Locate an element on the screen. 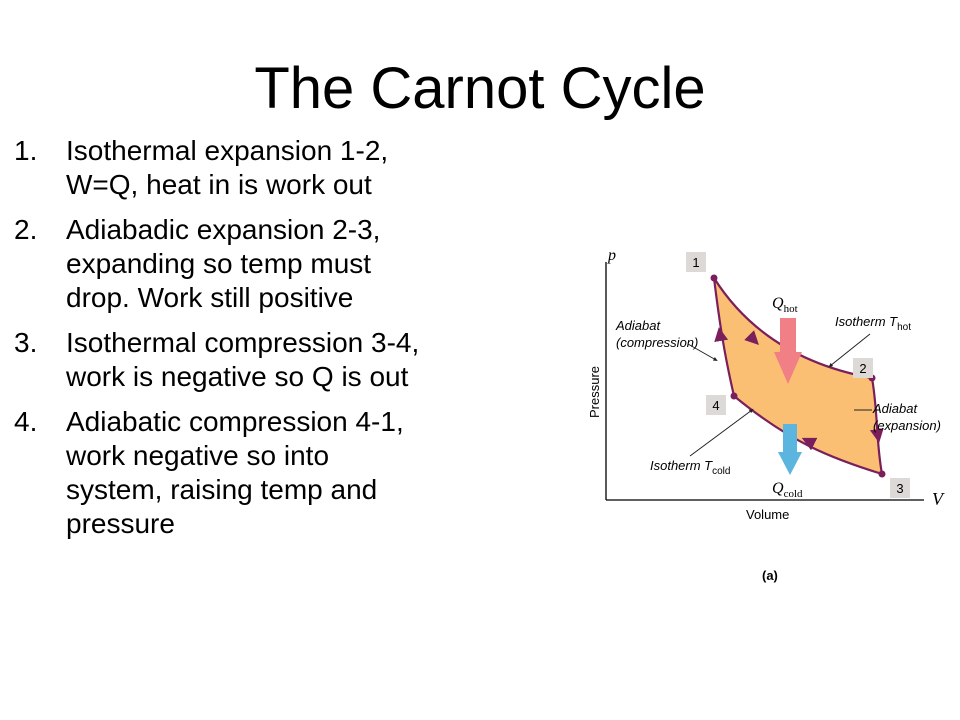 Image resolution: width=960 pixels, height=720 pixels. svg-text: 2 is located at coordinates (862, 368).